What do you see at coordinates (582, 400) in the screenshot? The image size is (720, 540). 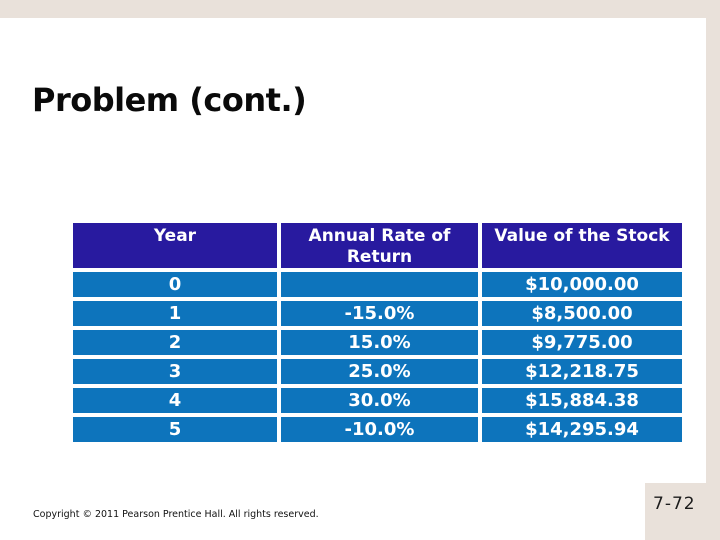 I see `table-cell-value-4: $15,884.38` at bounding box center [582, 400].